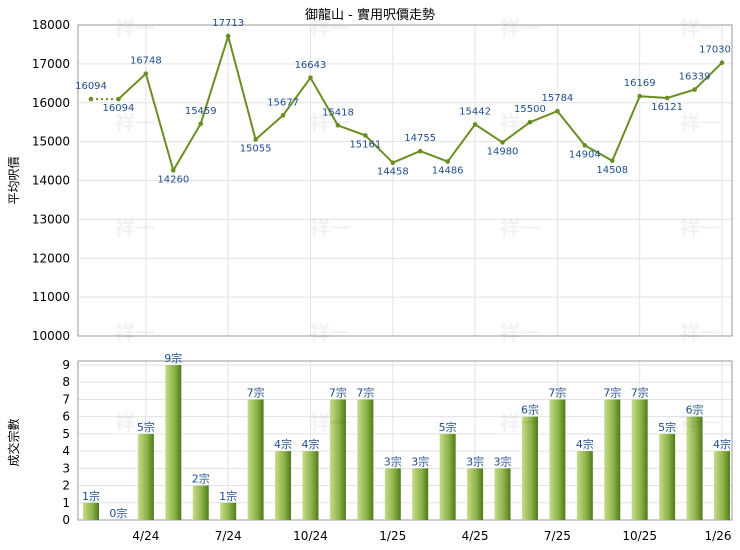  What do you see at coordinates (420, 138) in the screenshot?
I see `line-data-label: 14755` at bounding box center [420, 138].